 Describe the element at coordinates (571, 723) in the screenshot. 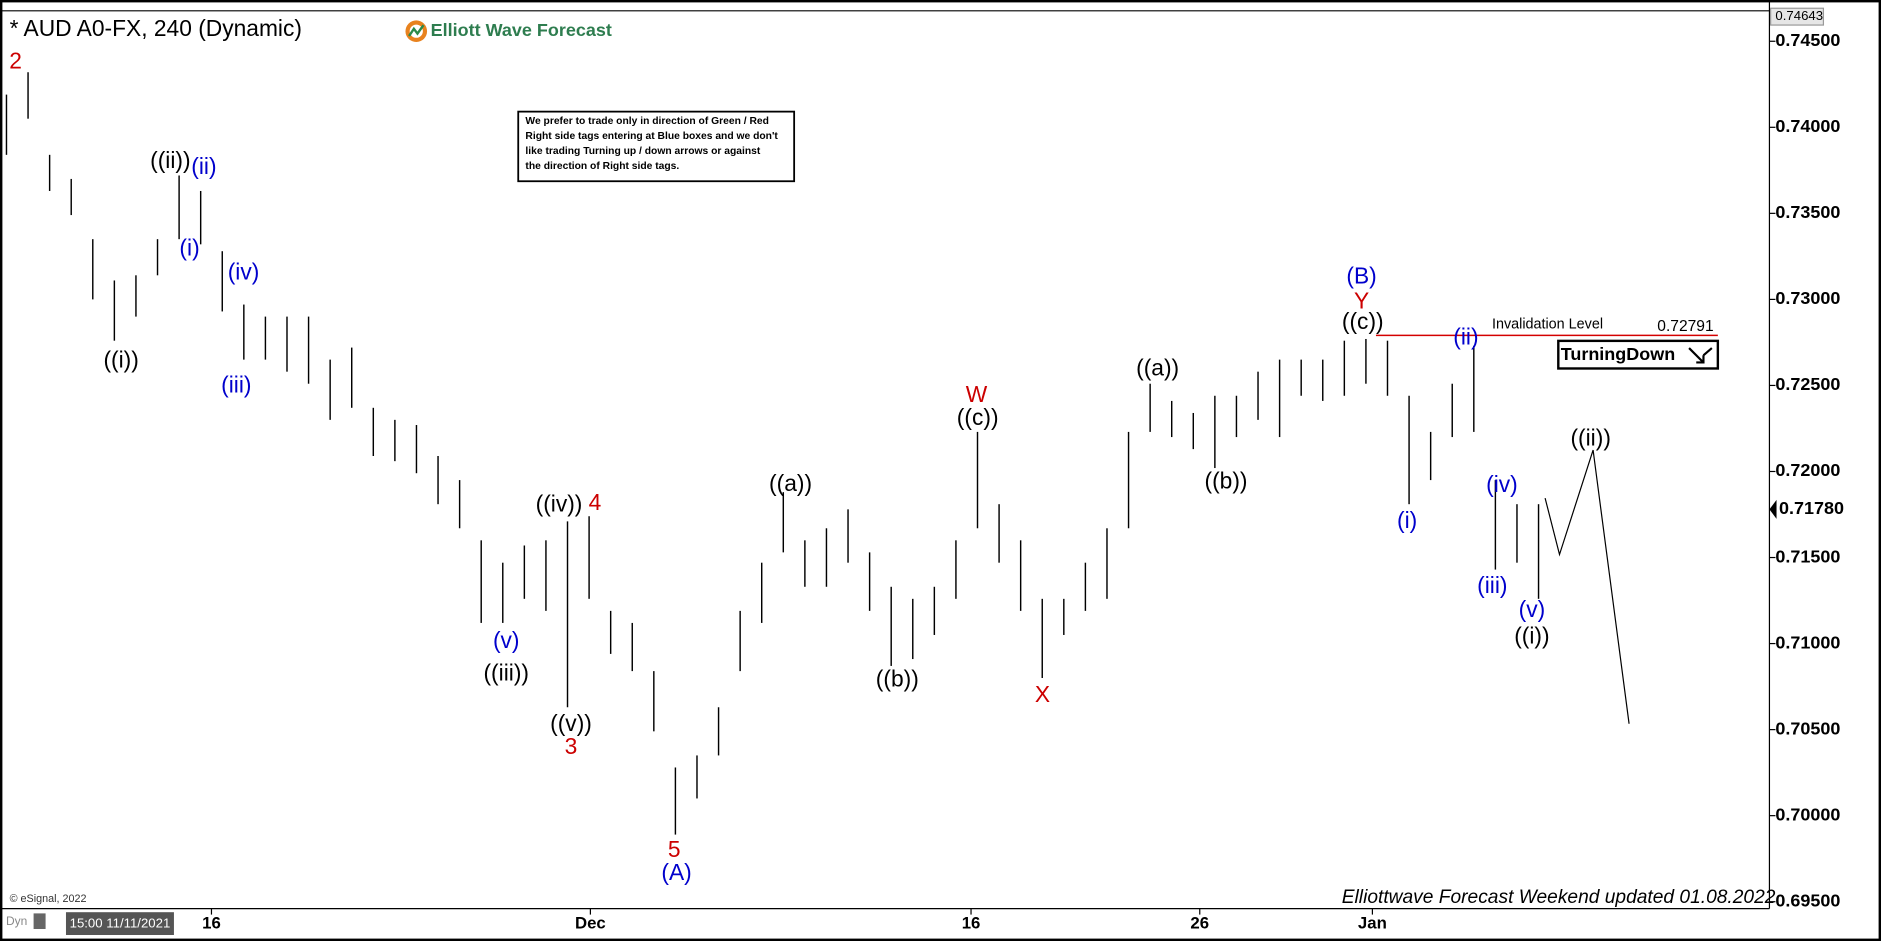

I see `wave-label: ((v))` at that location.